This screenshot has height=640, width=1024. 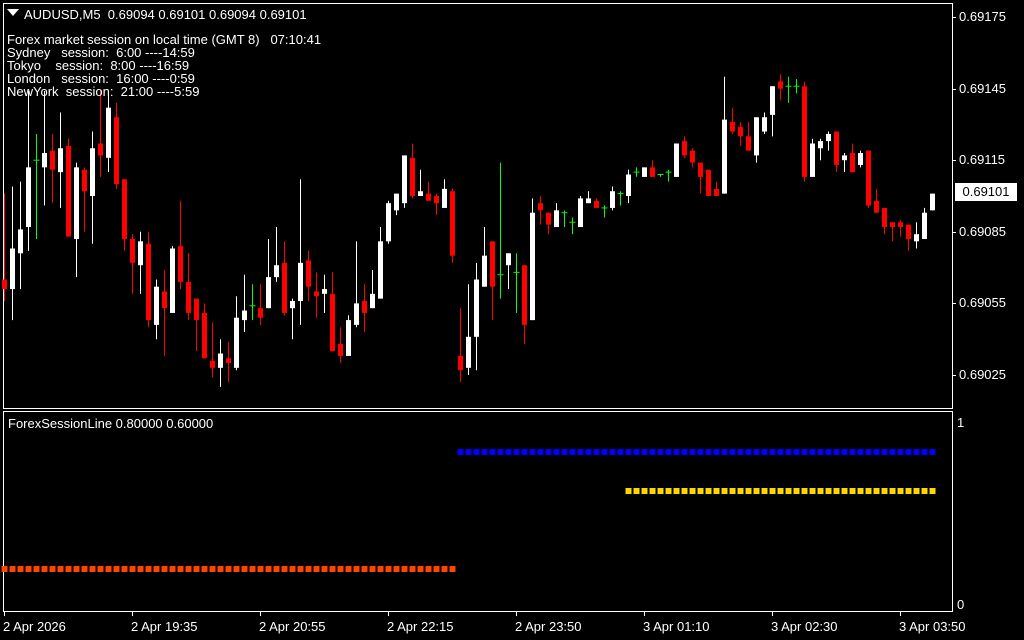 What do you see at coordinates (932, 626) in the screenshot?
I see `time-tick-label: 3 Apr 03:50` at bounding box center [932, 626].